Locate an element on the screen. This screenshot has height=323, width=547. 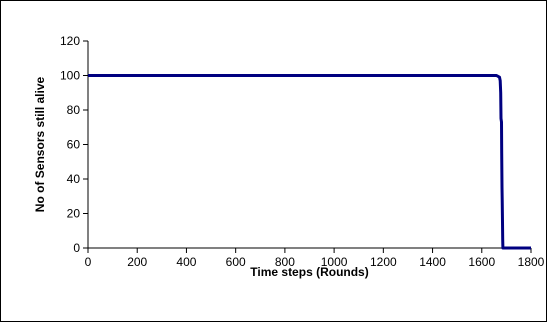
y-tick-label: 40 is located at coordinates (74, 179).